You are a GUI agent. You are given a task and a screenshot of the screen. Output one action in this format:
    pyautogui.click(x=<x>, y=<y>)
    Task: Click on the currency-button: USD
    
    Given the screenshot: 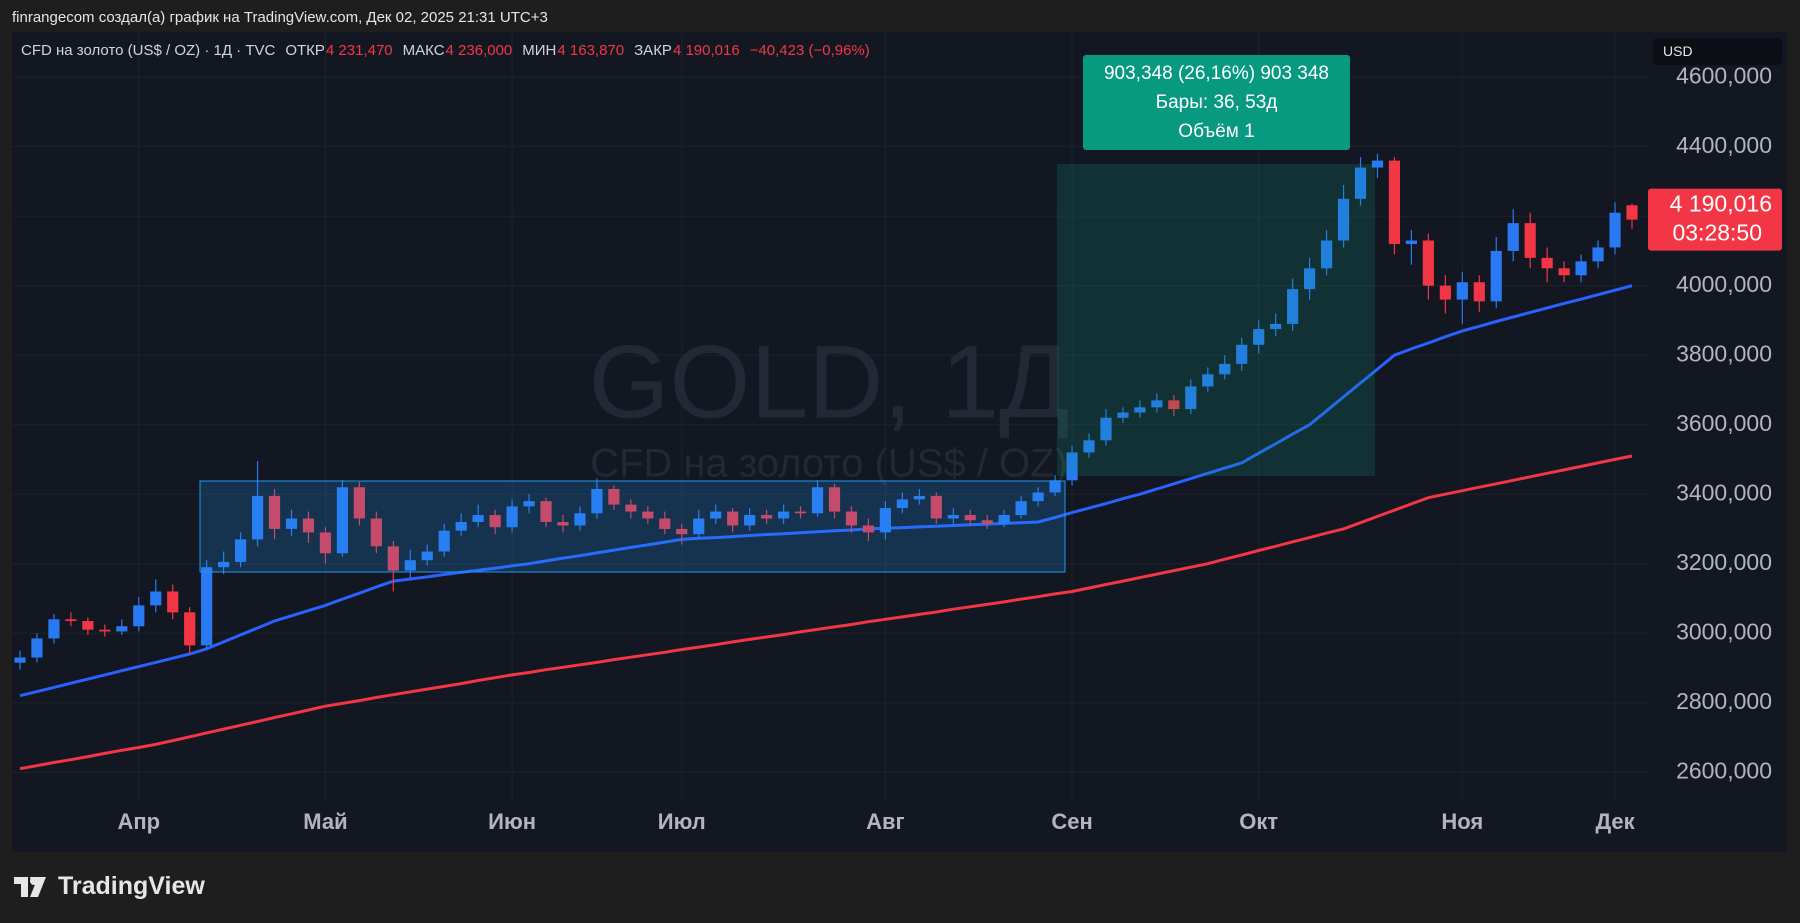 What is the action you would take?
    pyautogui.click(x=1717, y=51)
    